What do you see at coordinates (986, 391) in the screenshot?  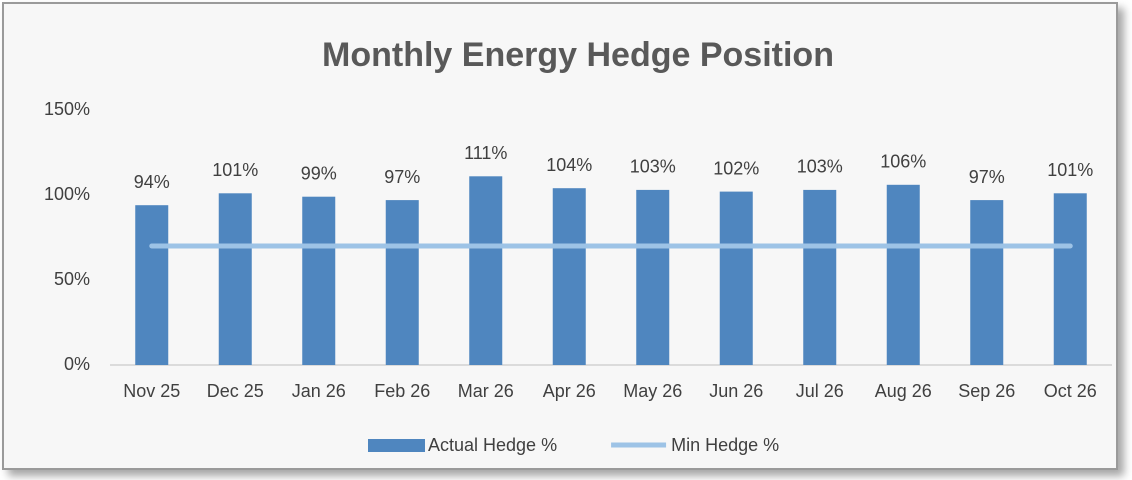 I see `x-tick-label: Sep 26` at bounding box center [986, 391].